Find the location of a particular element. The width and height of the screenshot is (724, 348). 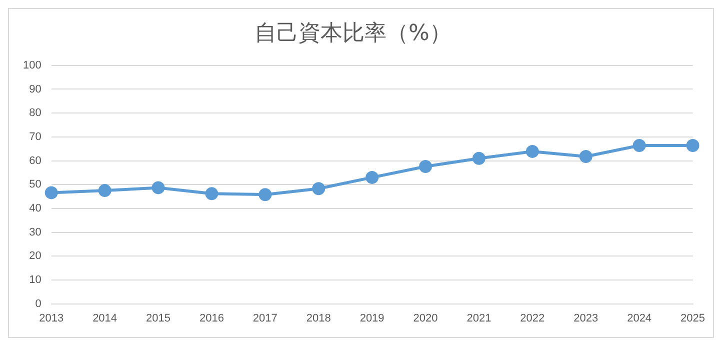

y-tick-label: 0 is located at coordinates (38, 304).